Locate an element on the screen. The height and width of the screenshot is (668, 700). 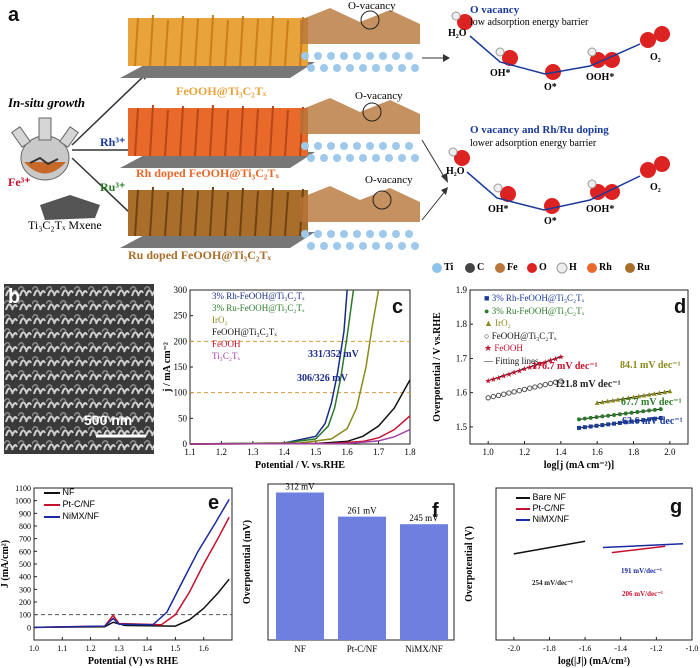
legend-c-iro2: IrO₂ is located at coordinates (220, 320).